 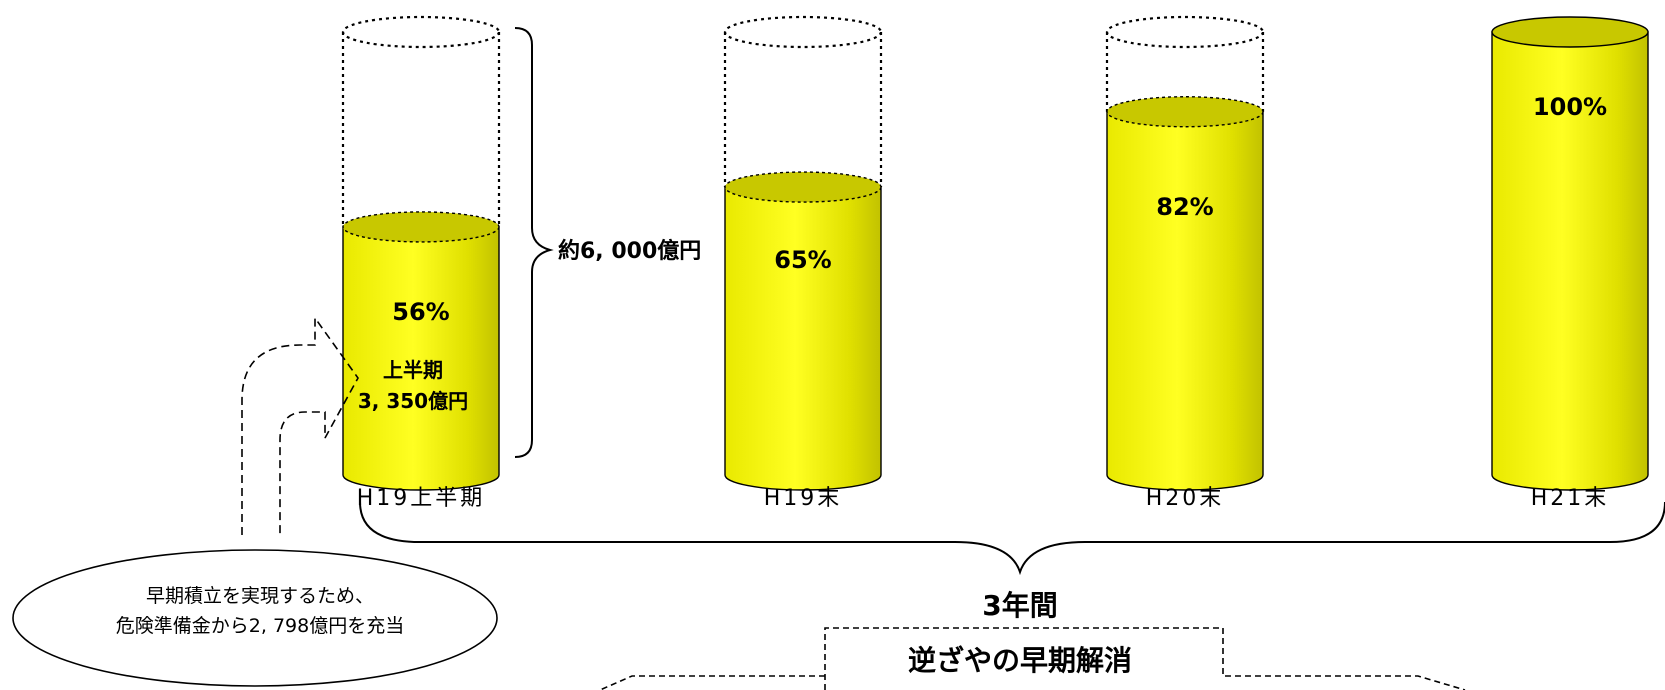 What do you see at coordinates (1019, 605) in the screenshot?
I see `period-label: 3年間` at bounding box center [1019, 605].